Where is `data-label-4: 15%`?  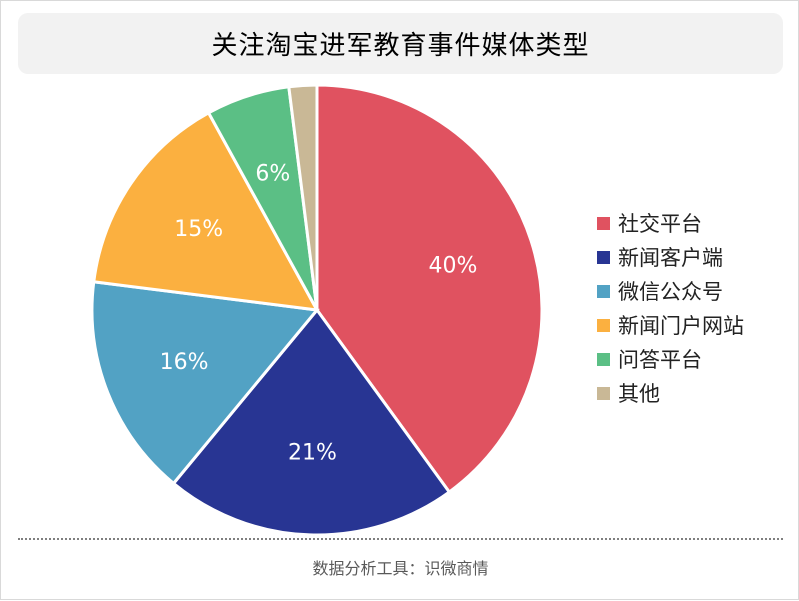
data-label-4: 15% is located at coordinates (198, 229).